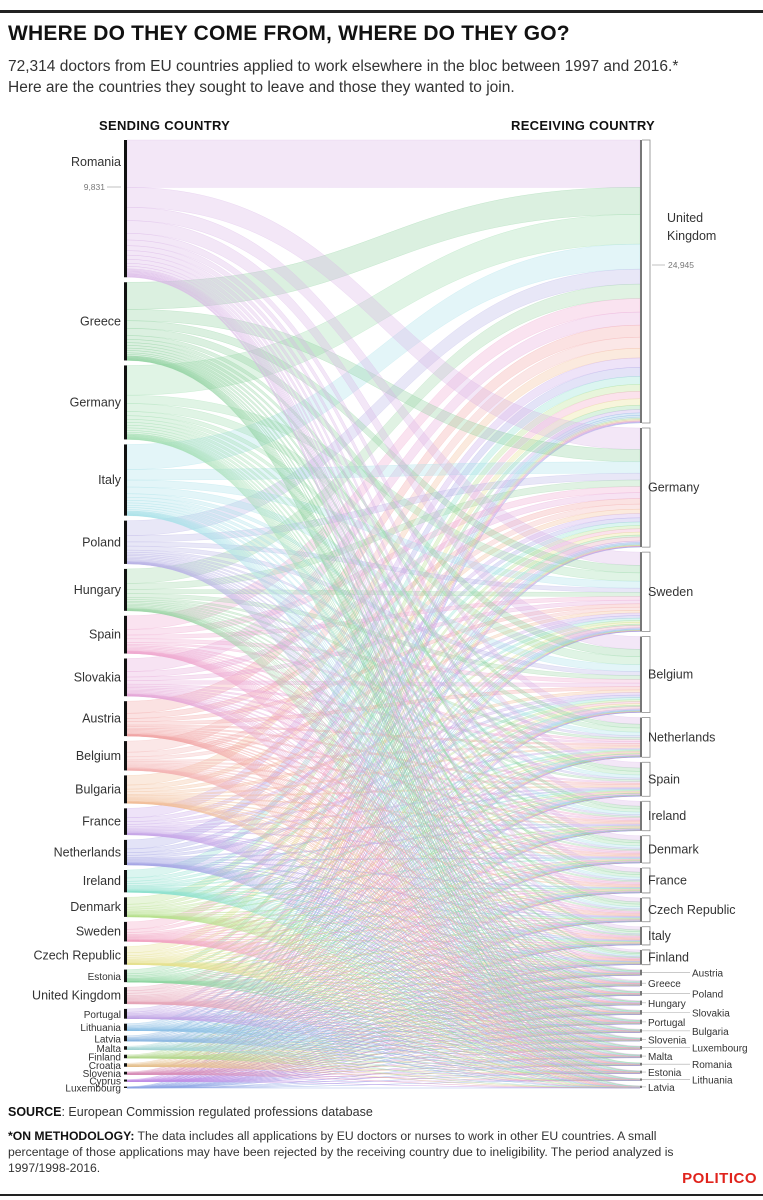  What do you see at coordinates (681, 265) in the screenshot?
I see `receiving-value-united-kingdom: 24,945` at bounding box center [681, 265].